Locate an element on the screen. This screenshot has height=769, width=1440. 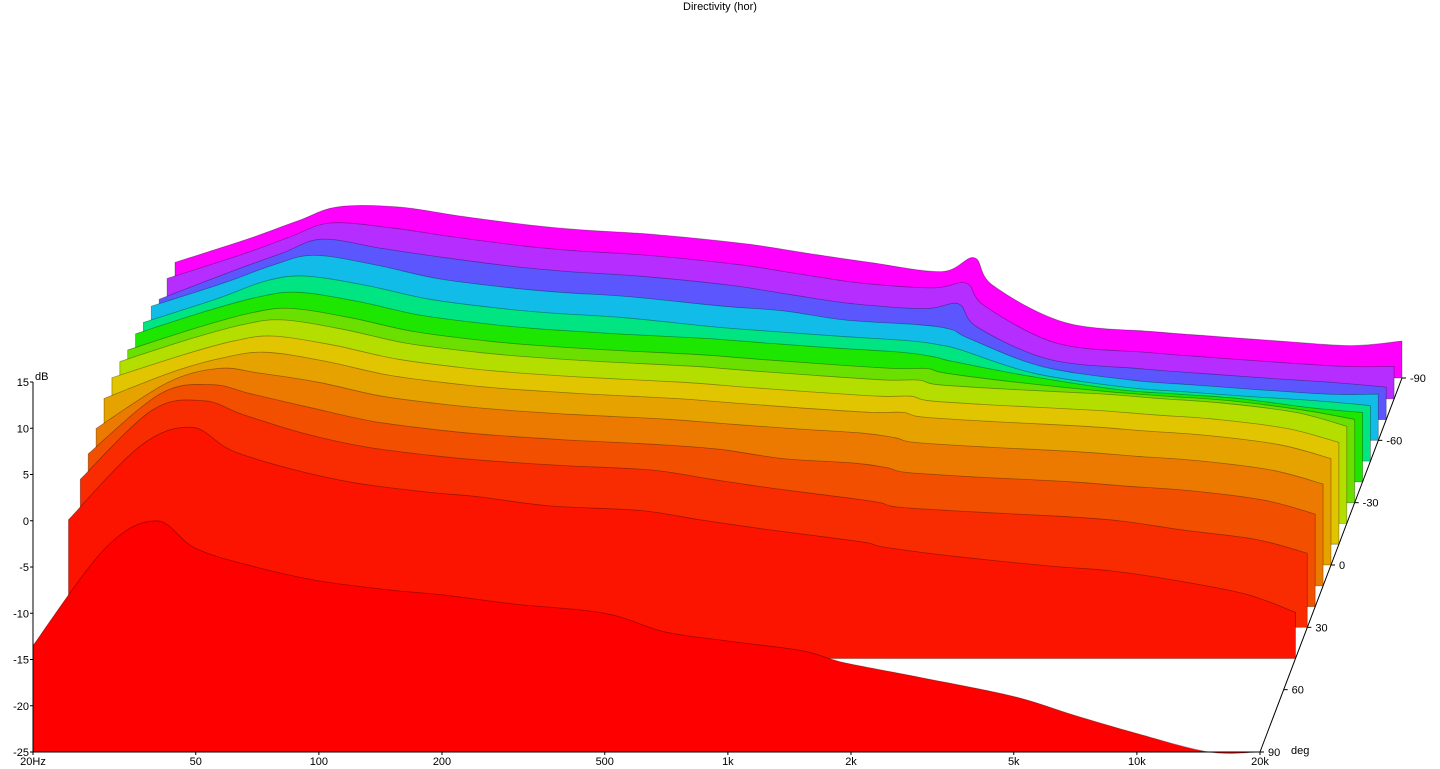
x-tick-label: 20k is located at coordinates (1260, 762).